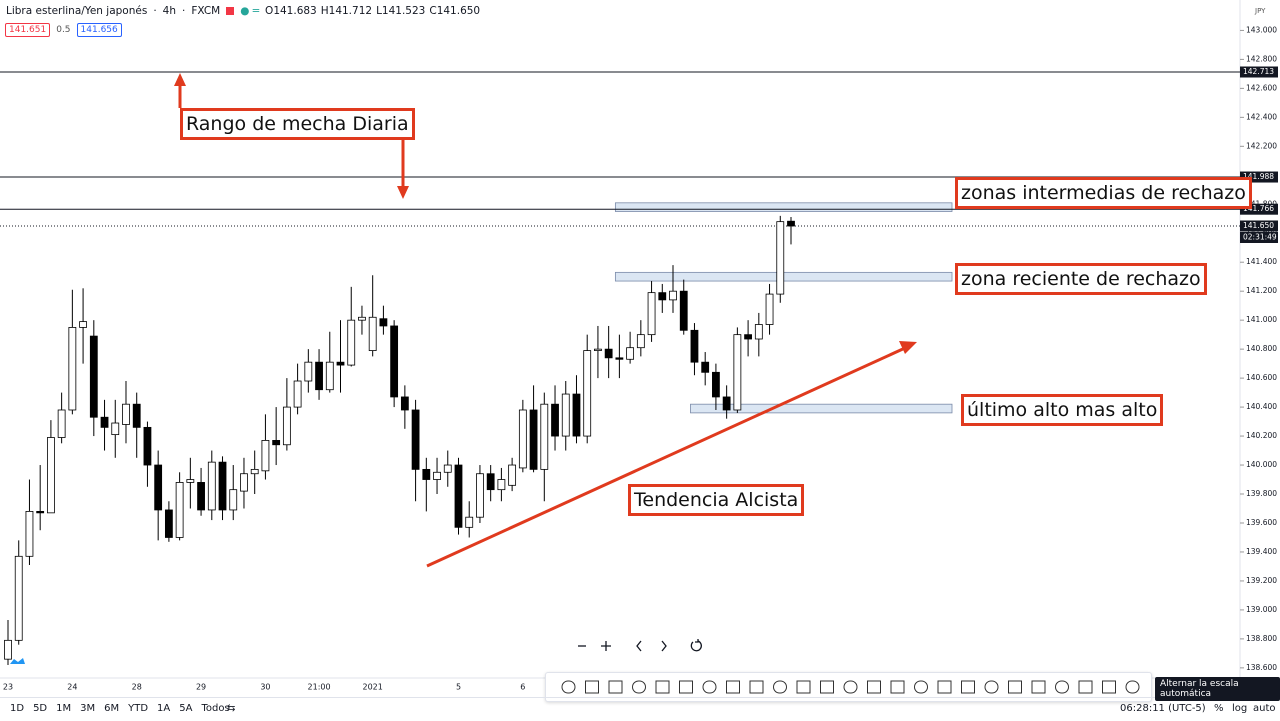  What do you see at coordinates (458, 687) in the screenshot?
I see `x-tick-label: 5` at bounding box center [458, 687].